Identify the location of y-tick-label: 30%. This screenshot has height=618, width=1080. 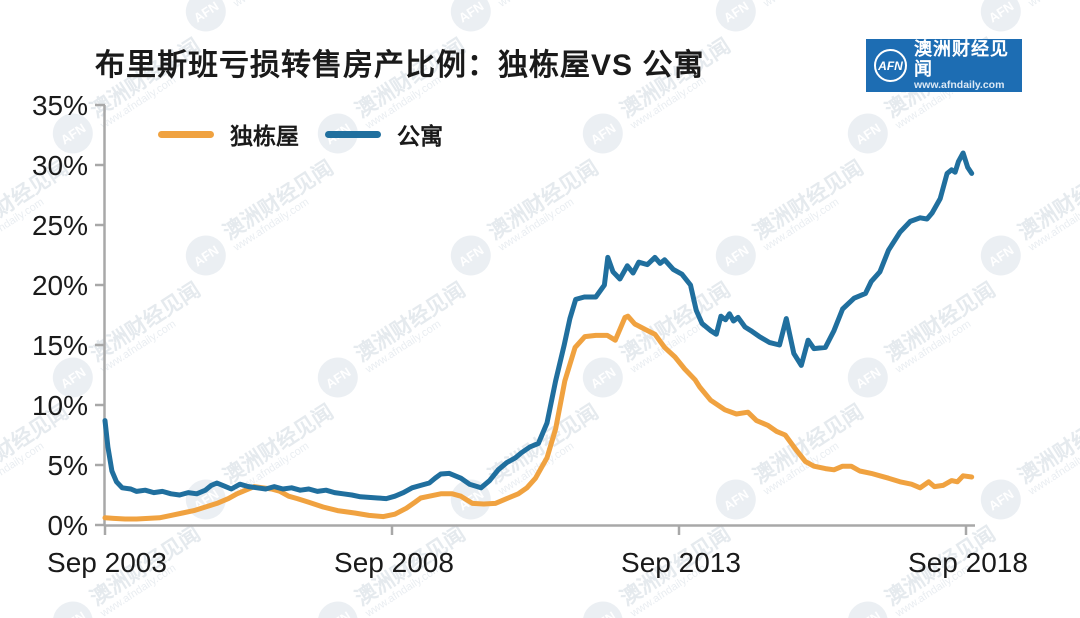
(60, 165).